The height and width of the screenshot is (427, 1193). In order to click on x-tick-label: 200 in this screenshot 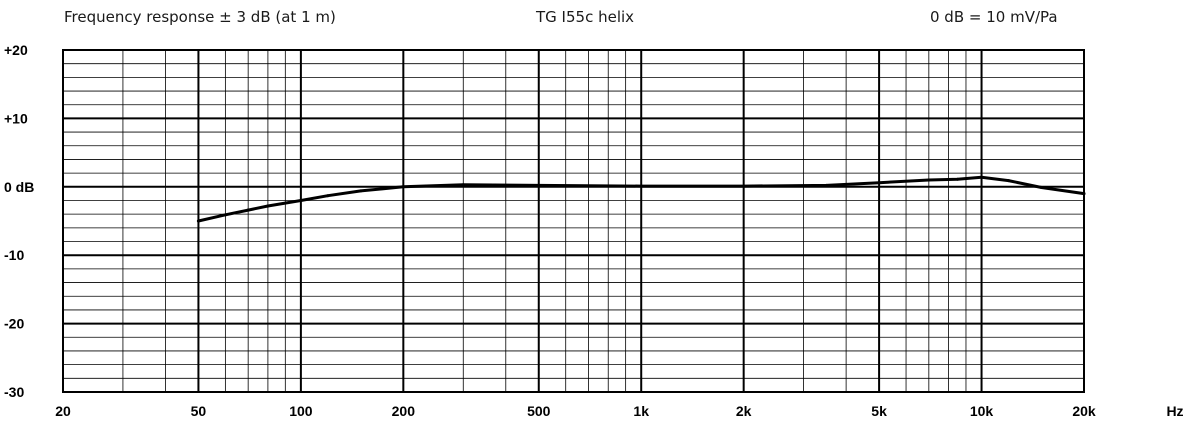, I will do `click(404, 411)`.